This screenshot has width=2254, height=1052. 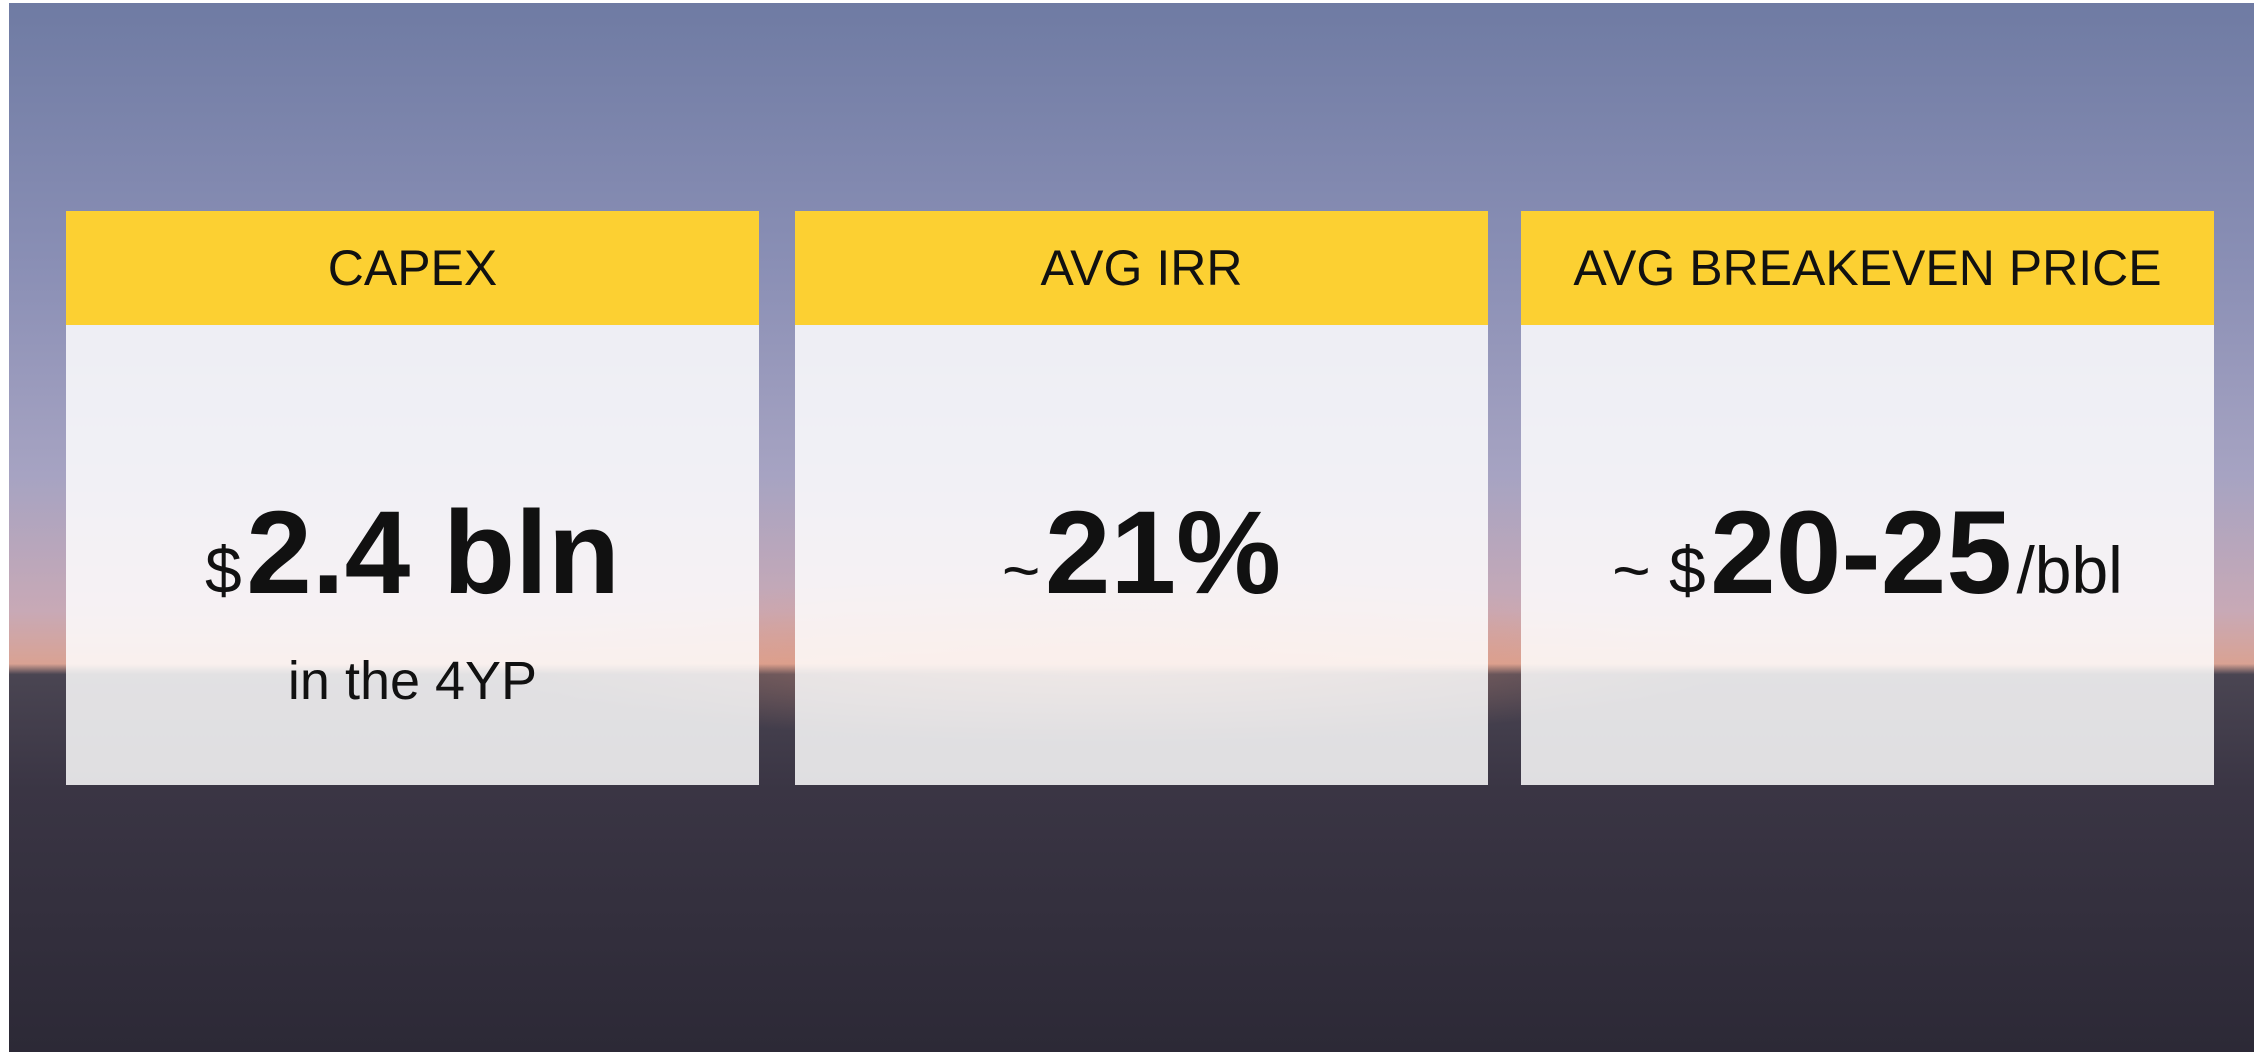 What do you see at coordinates (412, 268) in the screenshot?
I see `card-header: CAPEX` at bounding box center [412, 268].